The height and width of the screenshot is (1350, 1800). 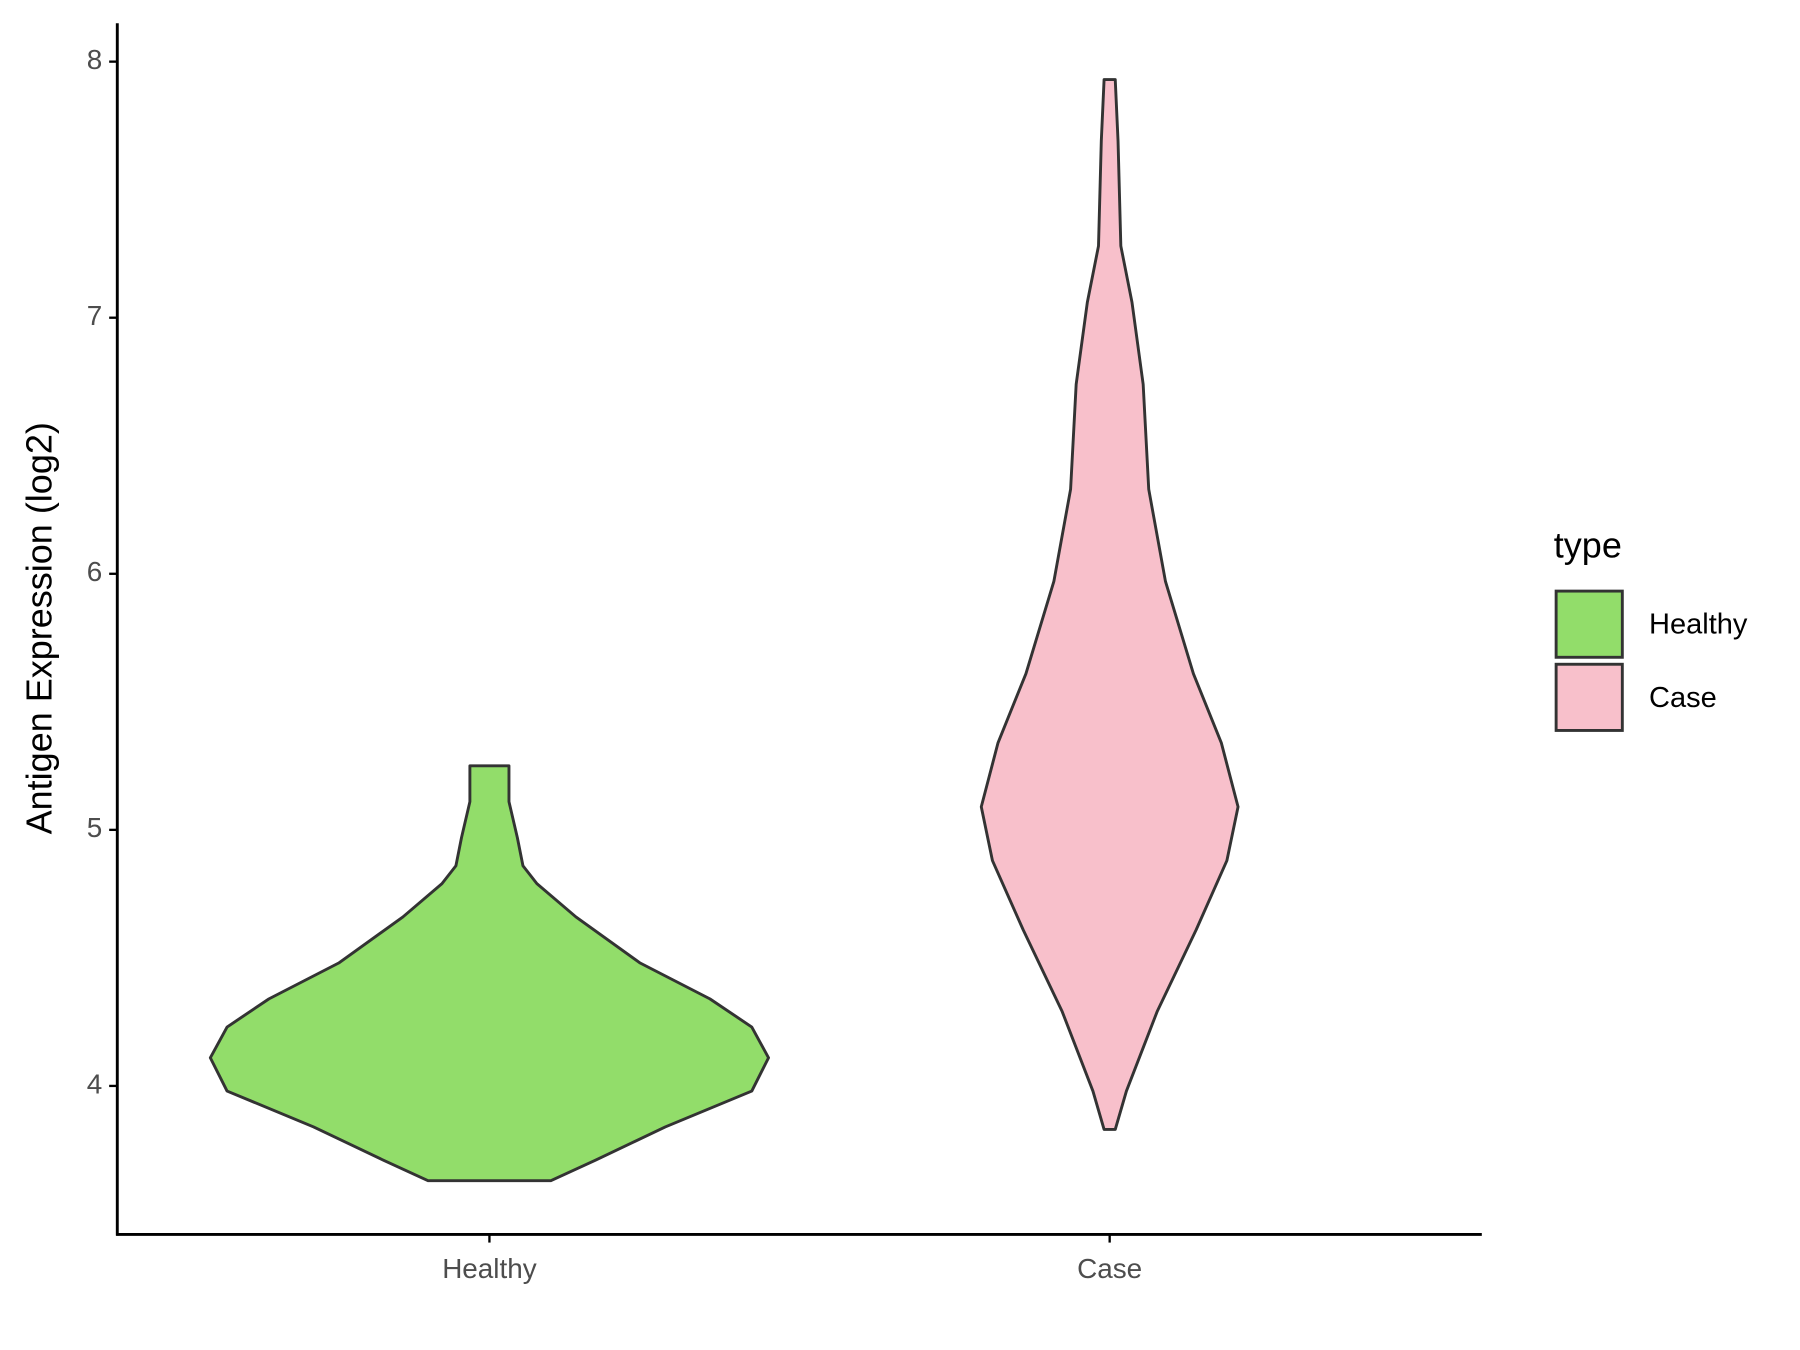 I want to click on legend-title: type, so click(x=1588, y=545).